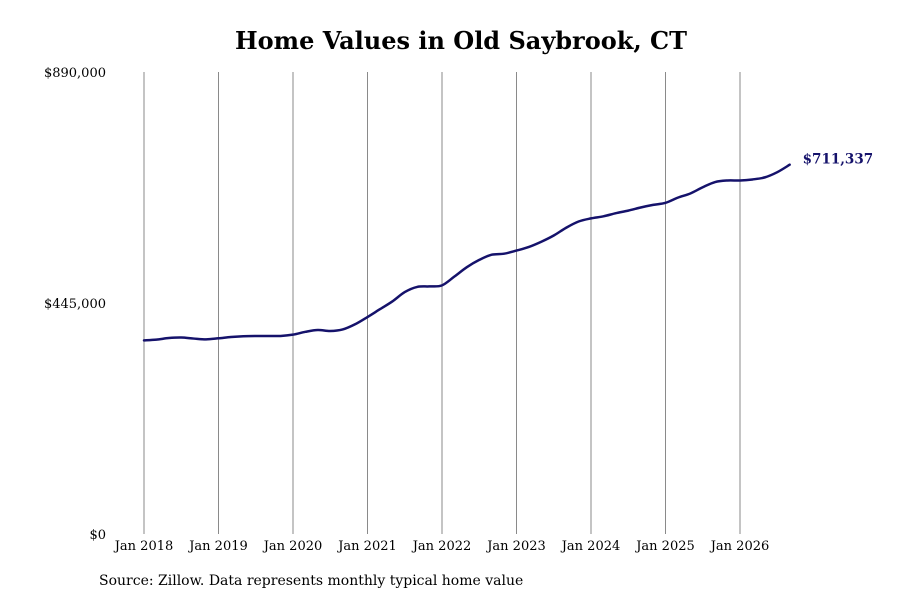 The width and height of the screenshot is (900, 600). I want to click on x-tick-label: Jan 2022, so click(441, 546).